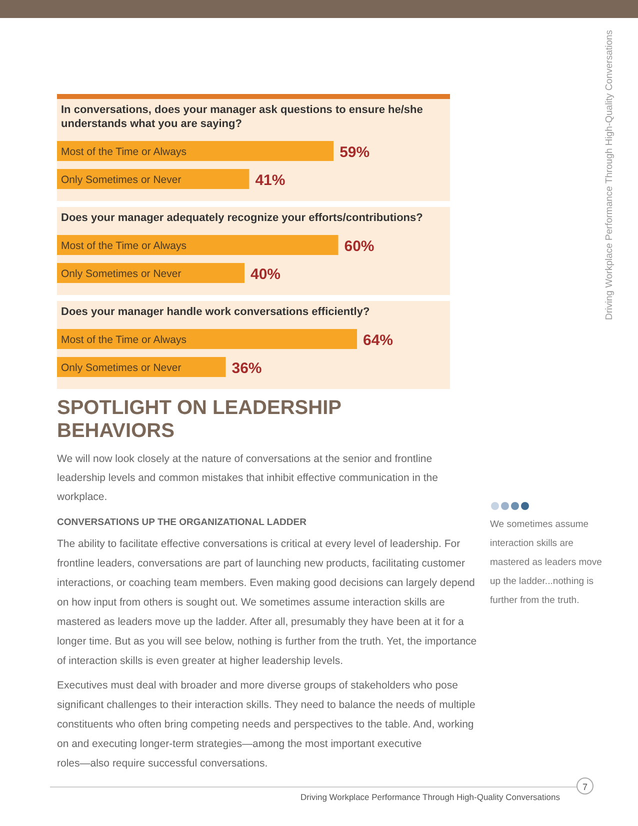  What do you see at coordinates (267, 602) in the screenshot?
I see `text: The ability to facilitate effective conversations is critical at every level of leadership. For frontline leaders, conversations are part of launching new products, facilitating customer interactions, or coaching team members. Even making good decisions can largely depend on how input from others is sought out. We sometimes assume interaction skills are mastered as leaders move up the ladder. After all, presumably they have been at it for a longer time. But as you will see below, nothing is further from the truth. Yet, the importance of interaction skills is even greater at higher leadership levels.` at bounding box center [267, 602].